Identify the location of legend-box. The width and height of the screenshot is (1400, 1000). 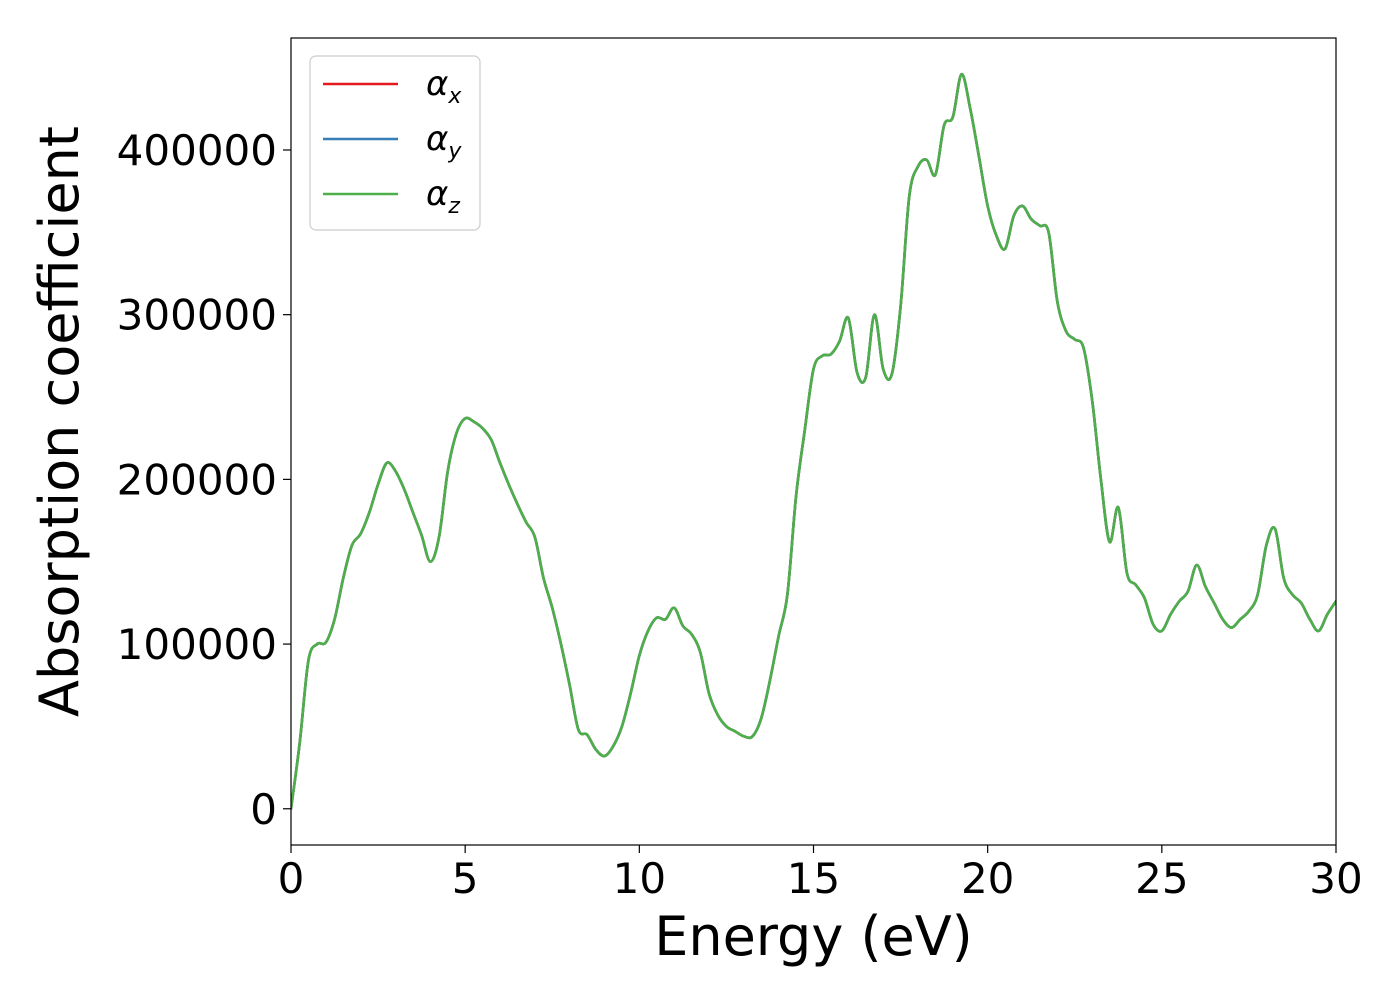
(395, 143).